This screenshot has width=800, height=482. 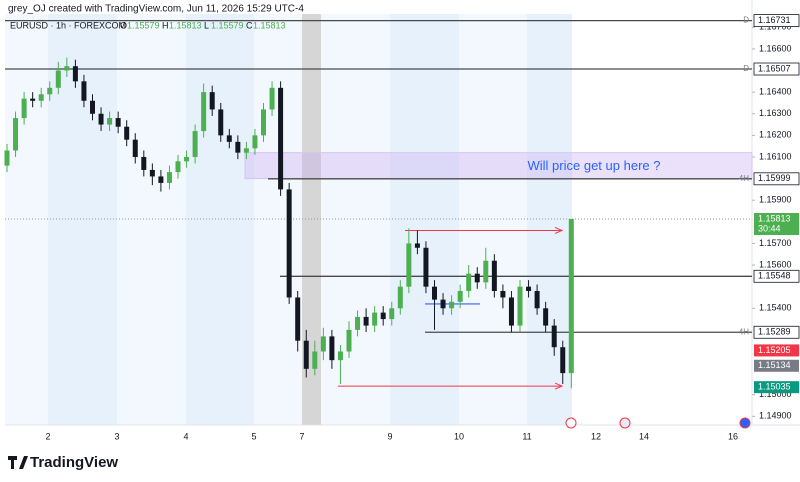 I want to click on brand: TradingView, so click(x=74, y=462).